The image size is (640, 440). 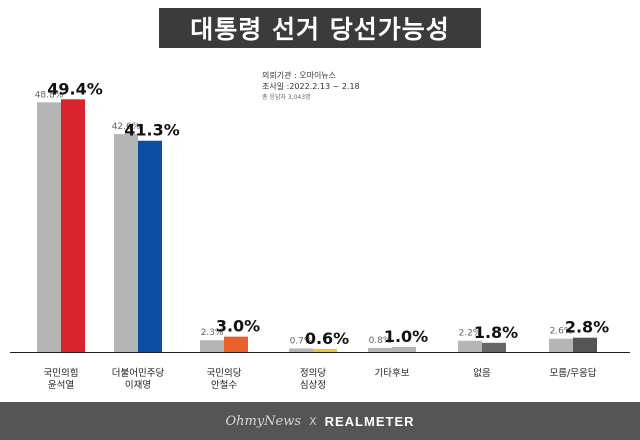 I want to click on label-prev-1: 42.6%, so click(x=126, y=127).